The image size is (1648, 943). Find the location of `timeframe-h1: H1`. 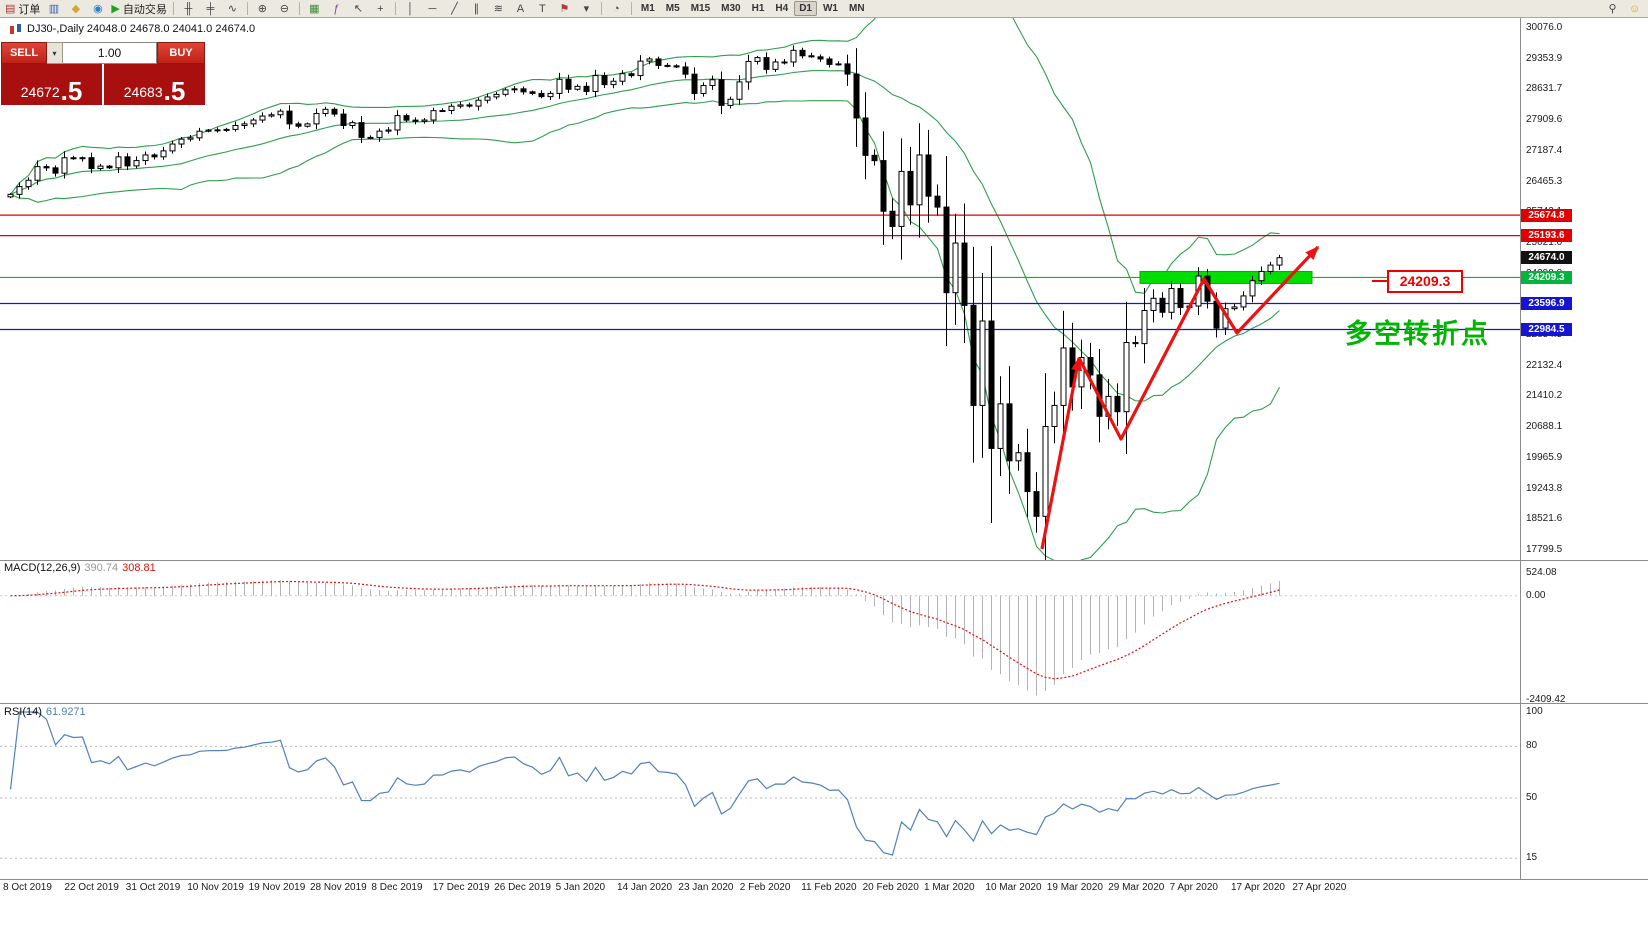

timeframe-h1: H1 is located at coordinates (758, 8).